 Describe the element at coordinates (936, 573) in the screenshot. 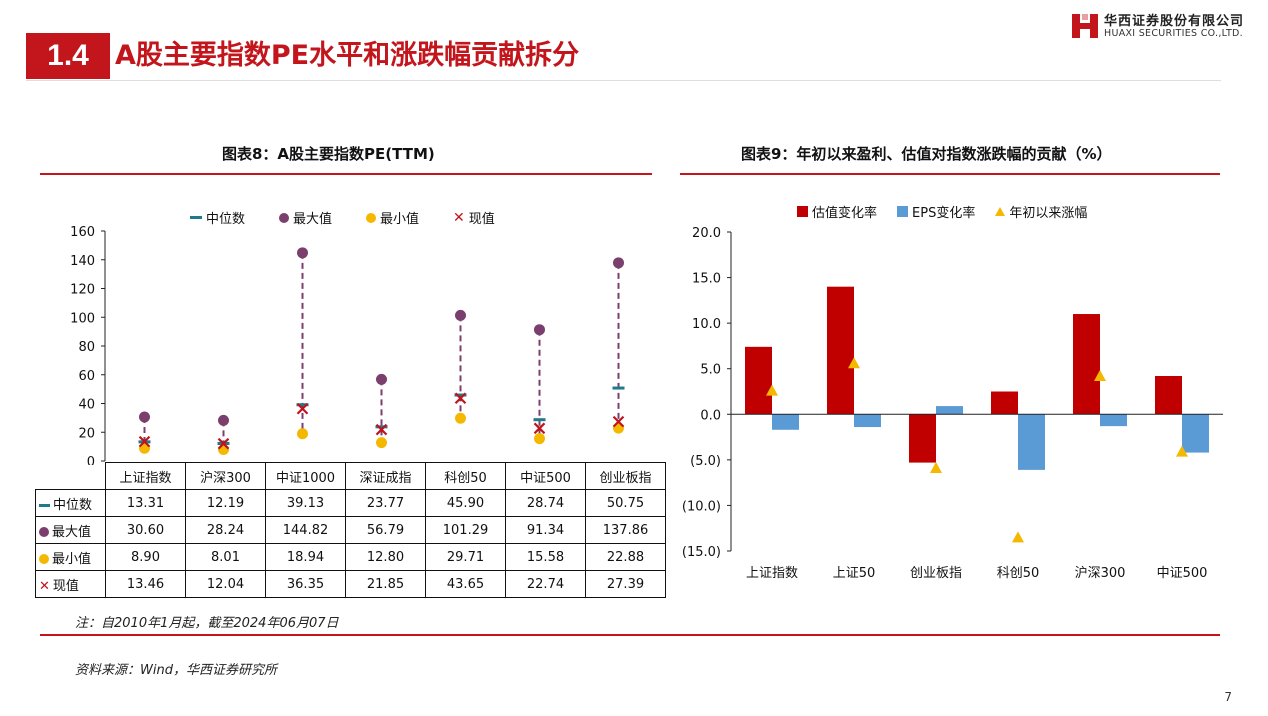

I see `x-tick-label: 创业板指` at that location.